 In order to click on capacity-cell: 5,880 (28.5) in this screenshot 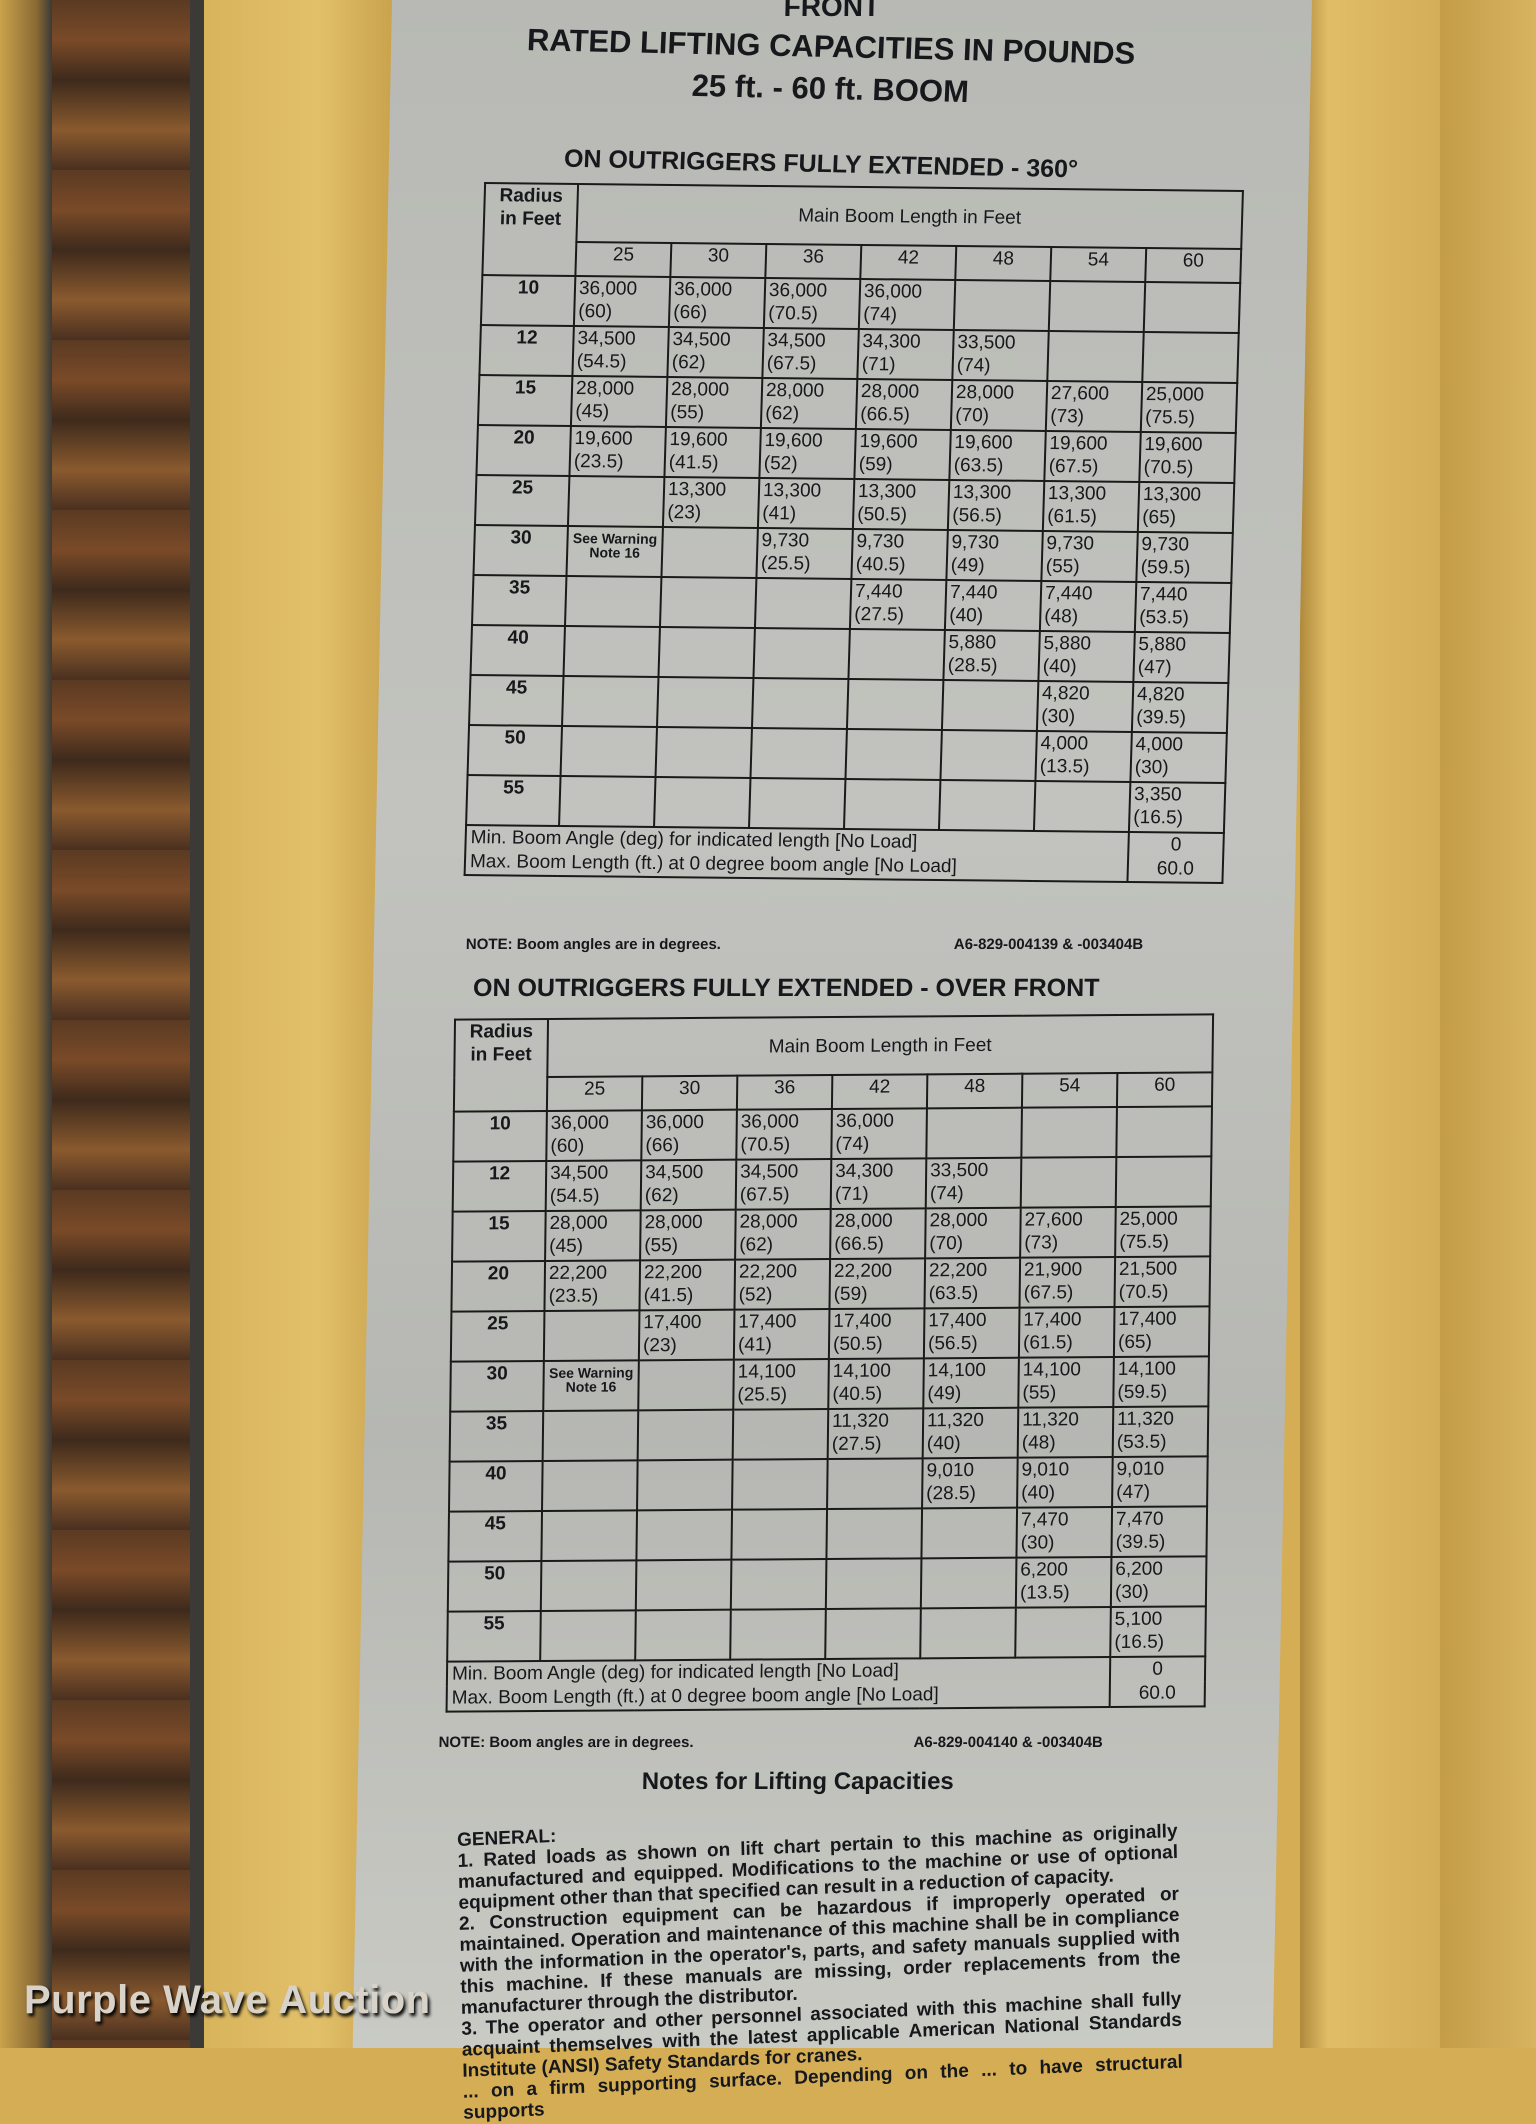, I will do `click(991, 655)`.